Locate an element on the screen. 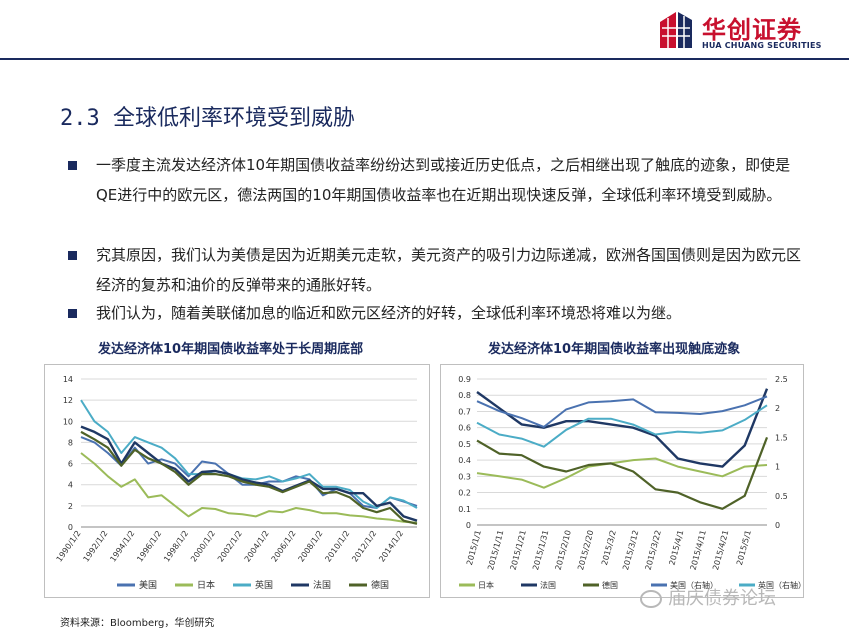  y-tick-label: 12 is located at coordinates (68, 400).